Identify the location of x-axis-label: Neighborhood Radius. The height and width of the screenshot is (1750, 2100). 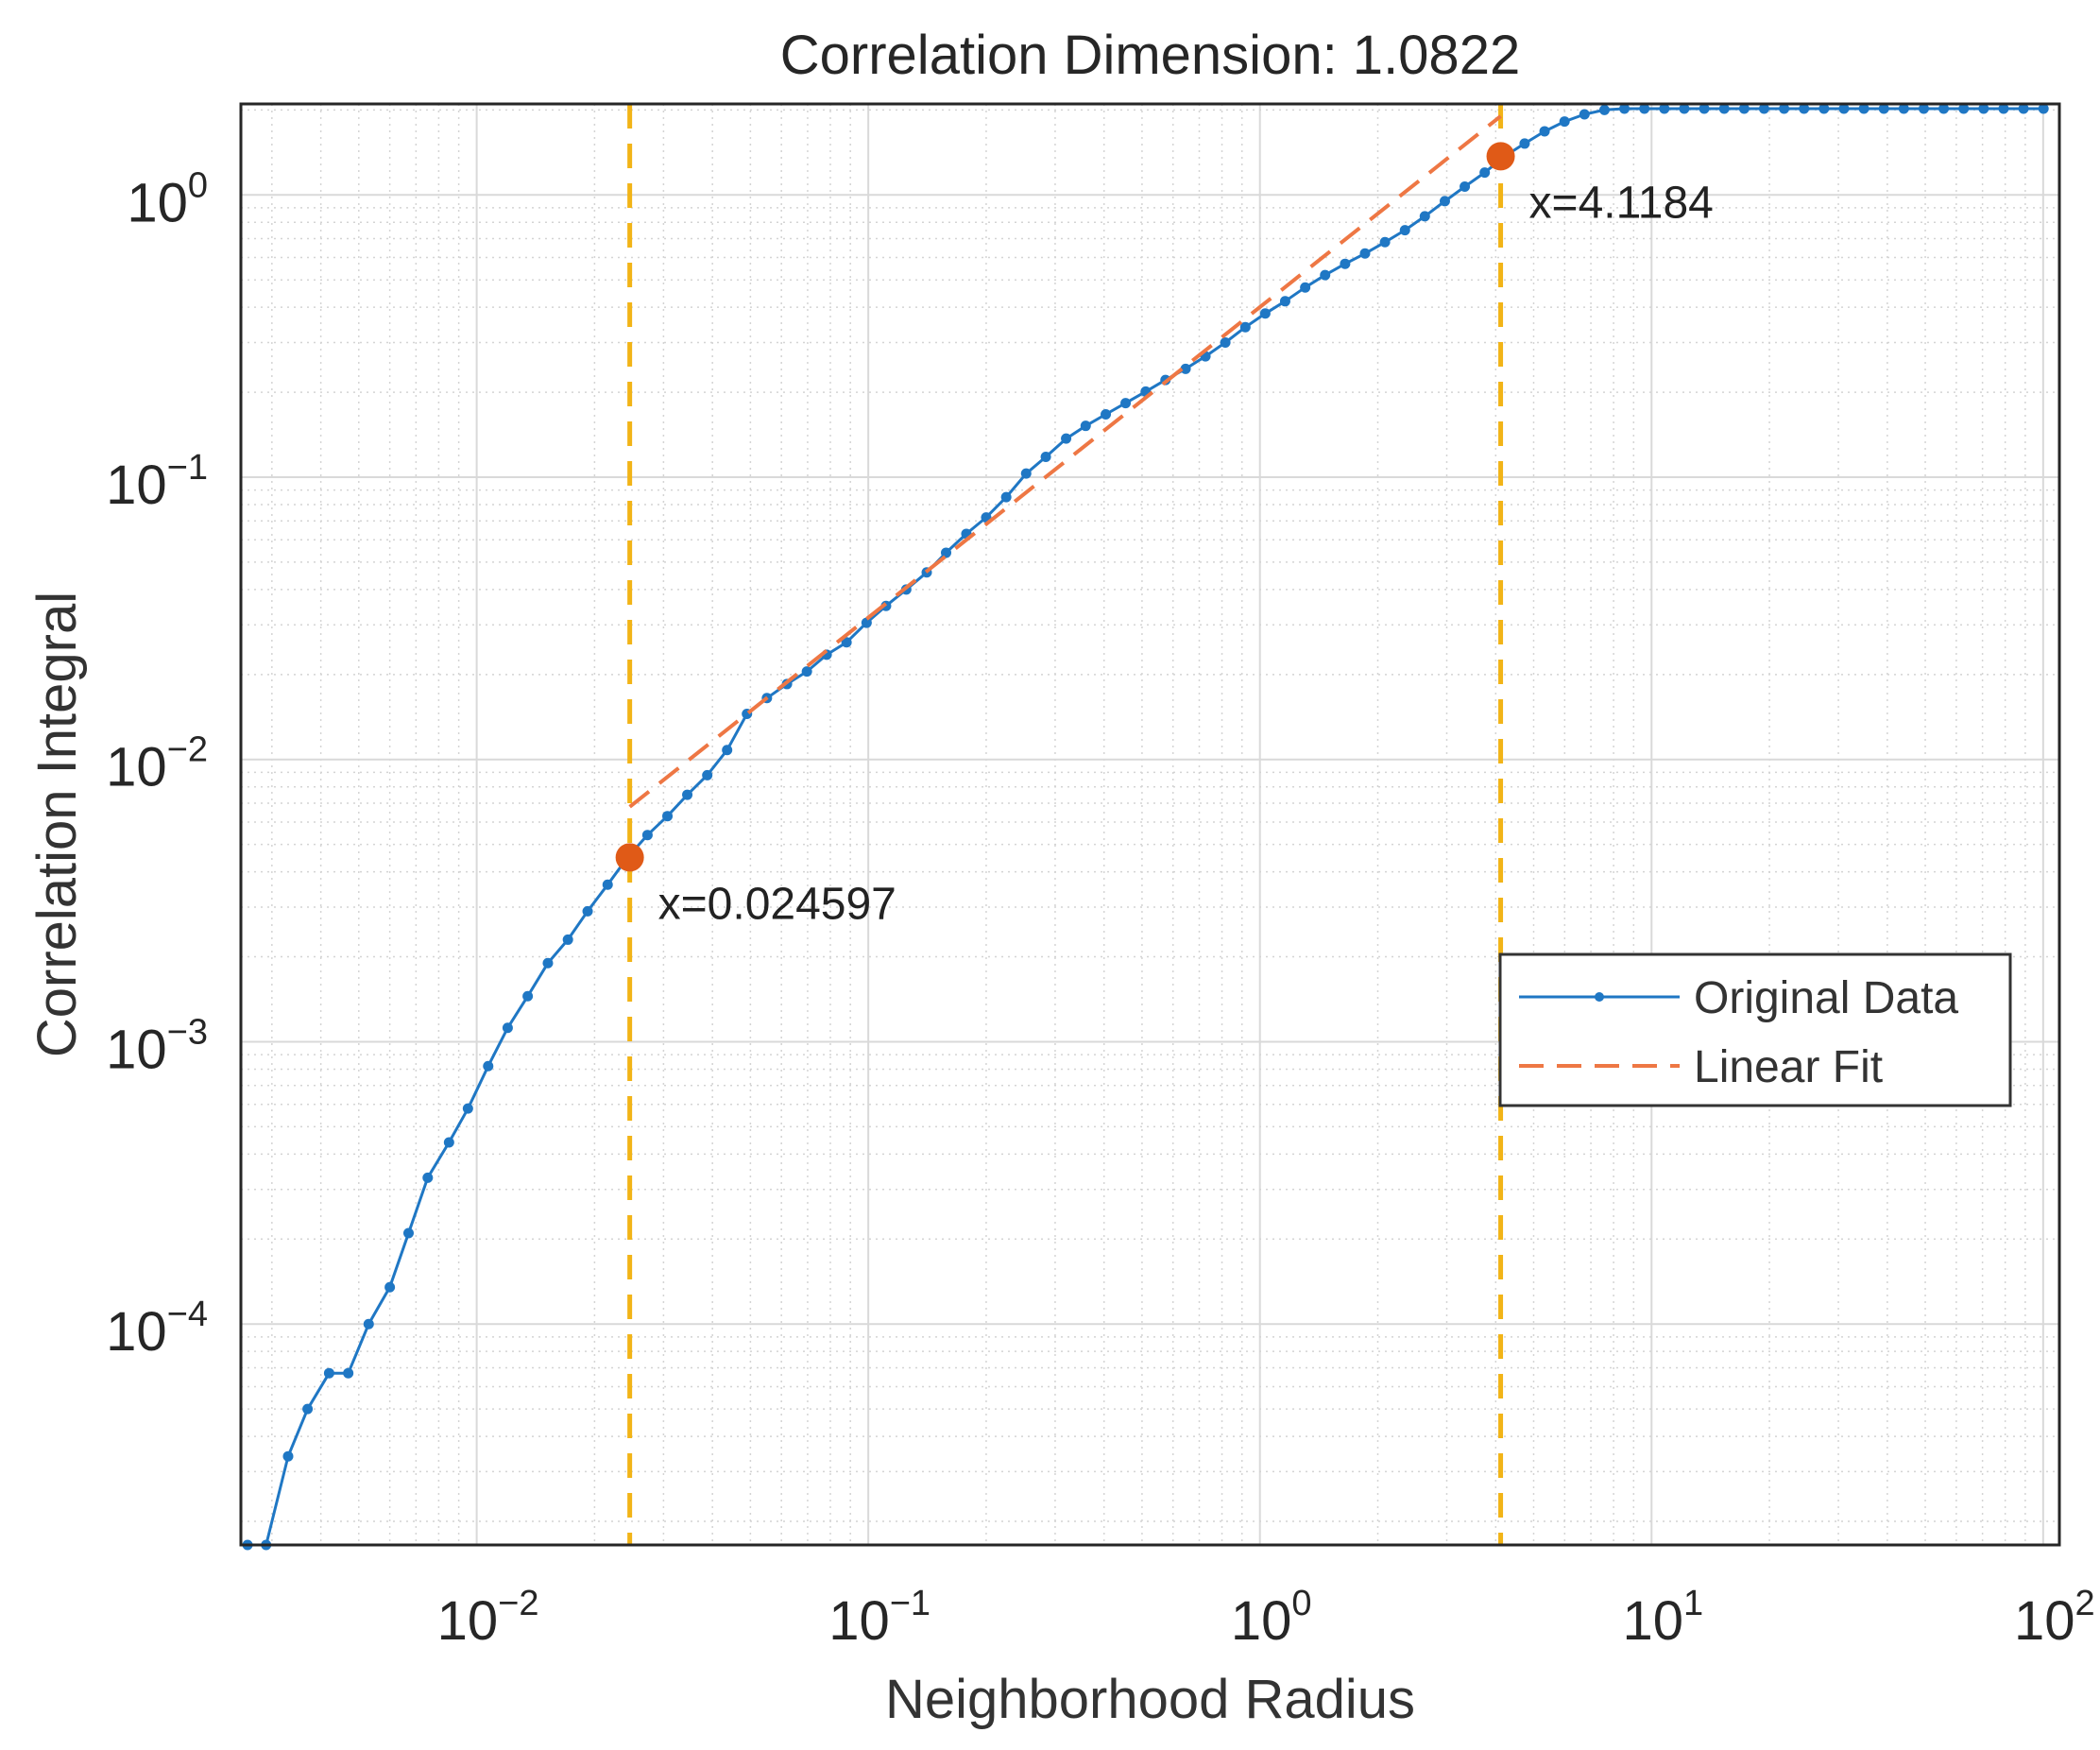
(1150, 1699).